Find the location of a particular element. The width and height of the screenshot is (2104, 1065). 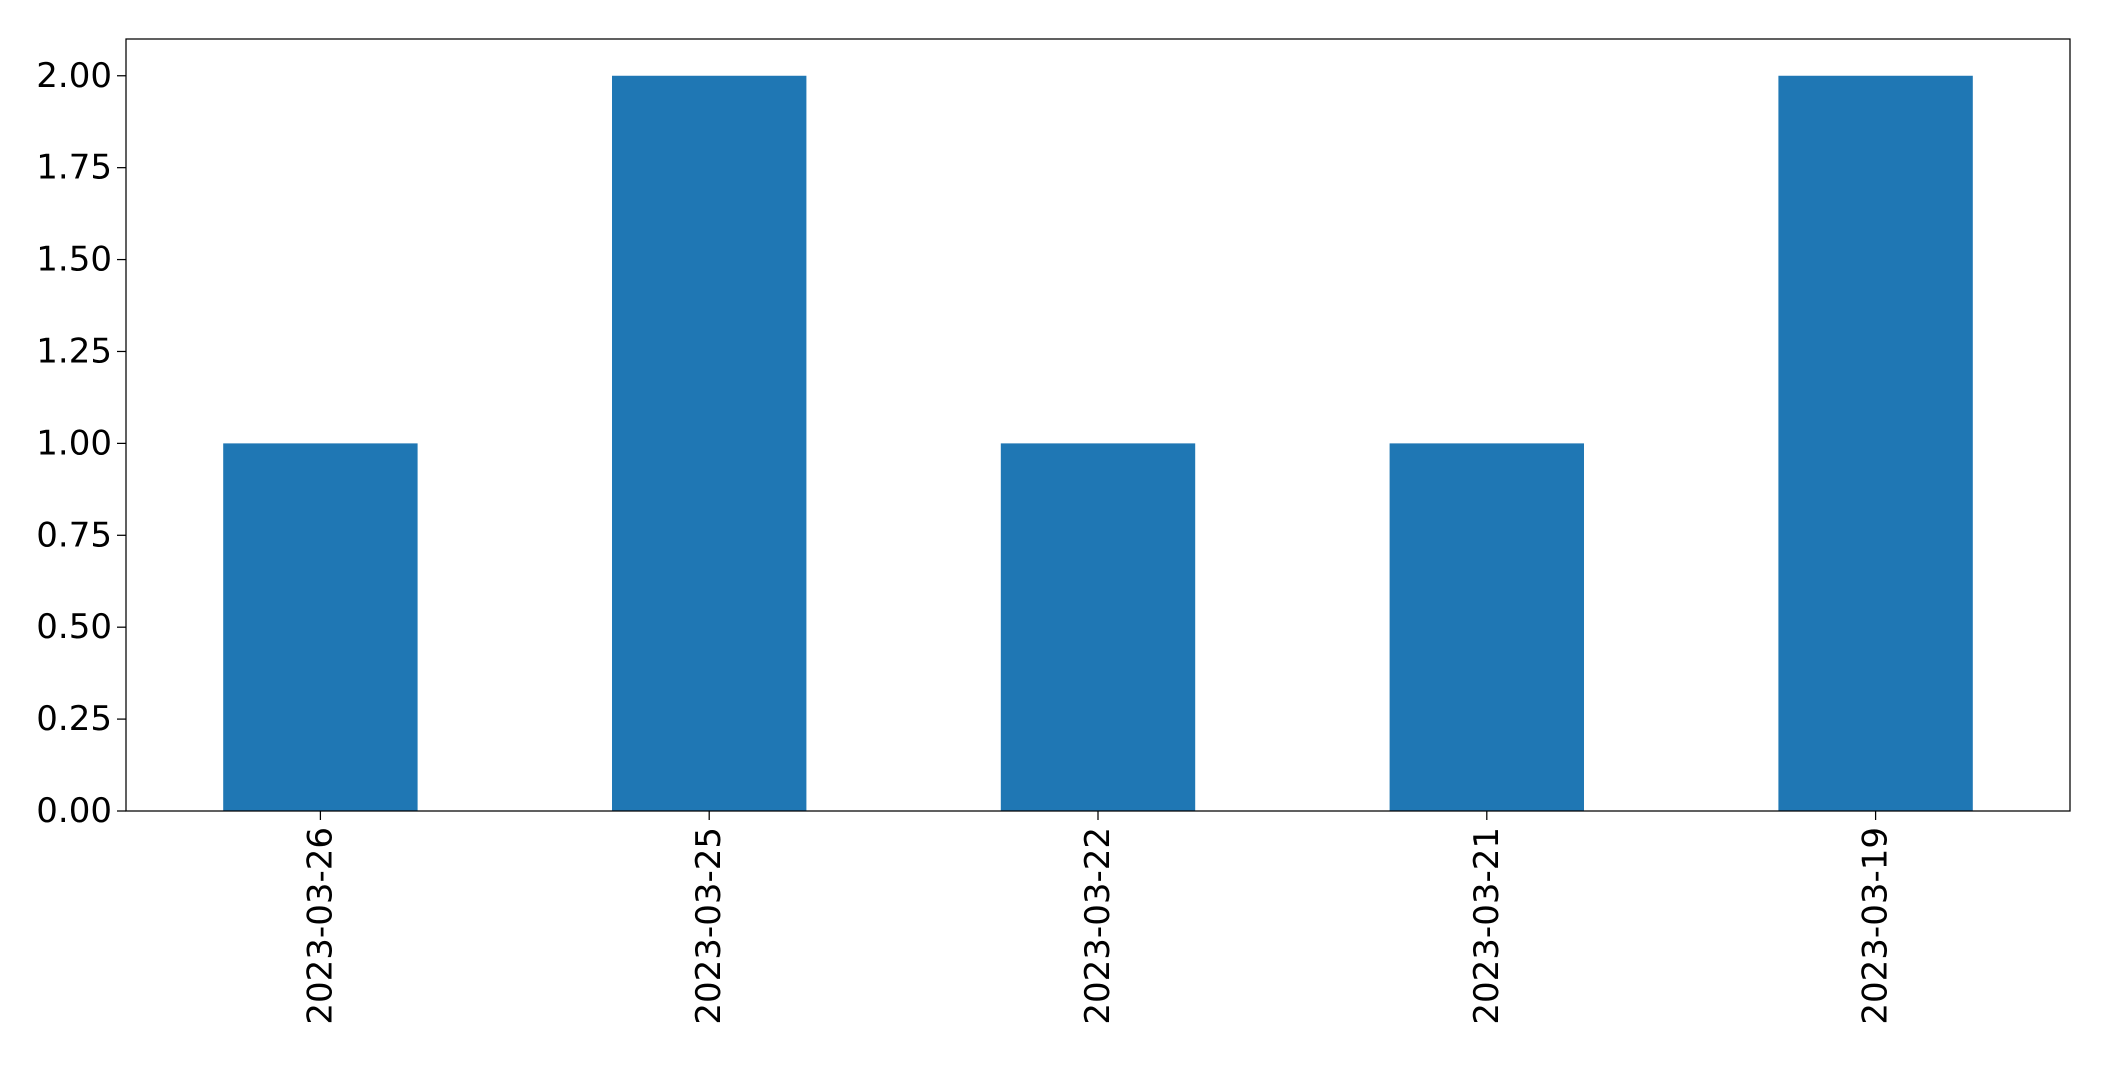

y-tick-label: 0.25 is located at coordinates (74, 719).